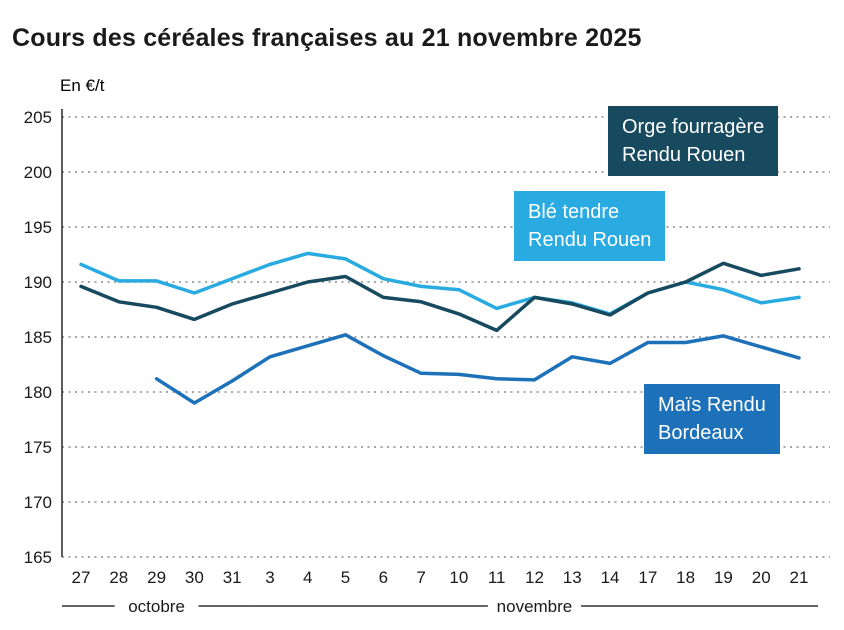  What do you see at coordinates (38, 392) in the screenshot?
I see `y-tick-label-180: 180` at bounding box center [38, 392].